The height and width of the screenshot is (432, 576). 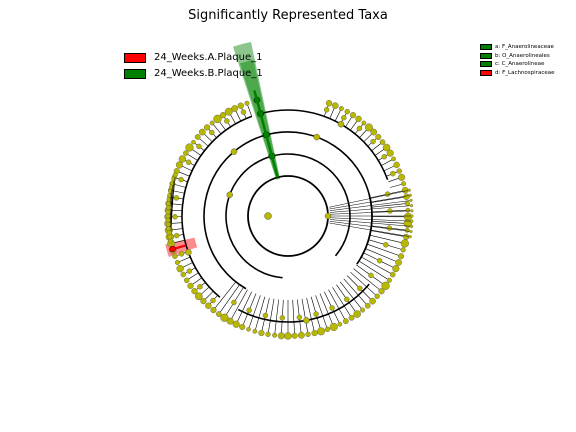 What do you see at coordinates (208, 73) in the screenshot?
I see `legend-label: 24_Weeks.B.Plaque_1` at bounding box center [208, 73].